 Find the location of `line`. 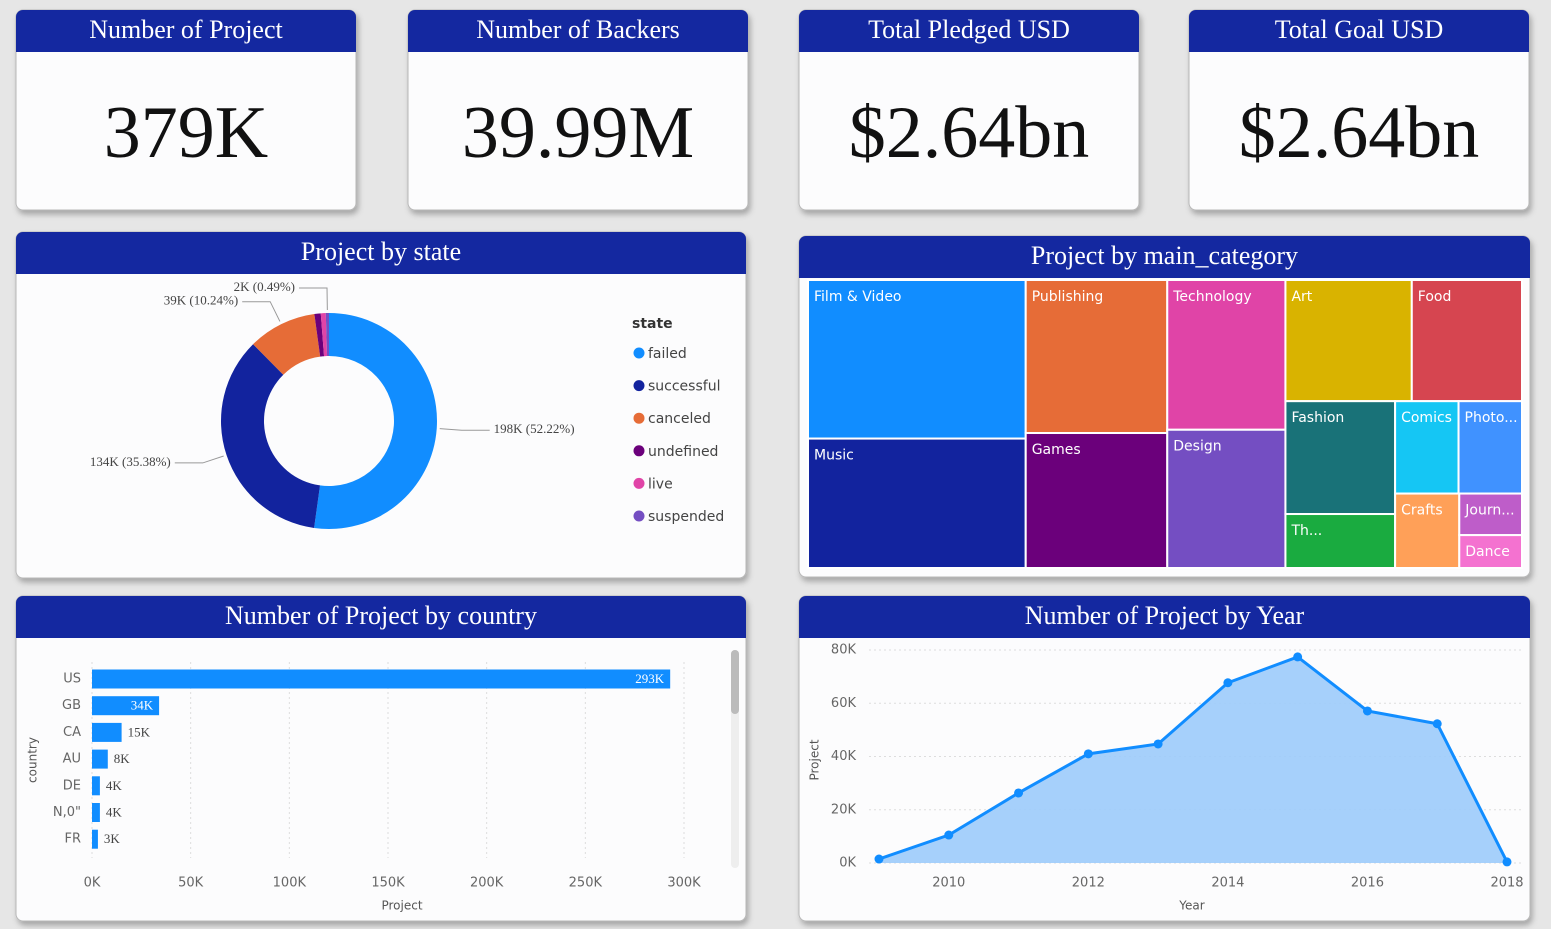

line is located at coordinates (1193, 759).